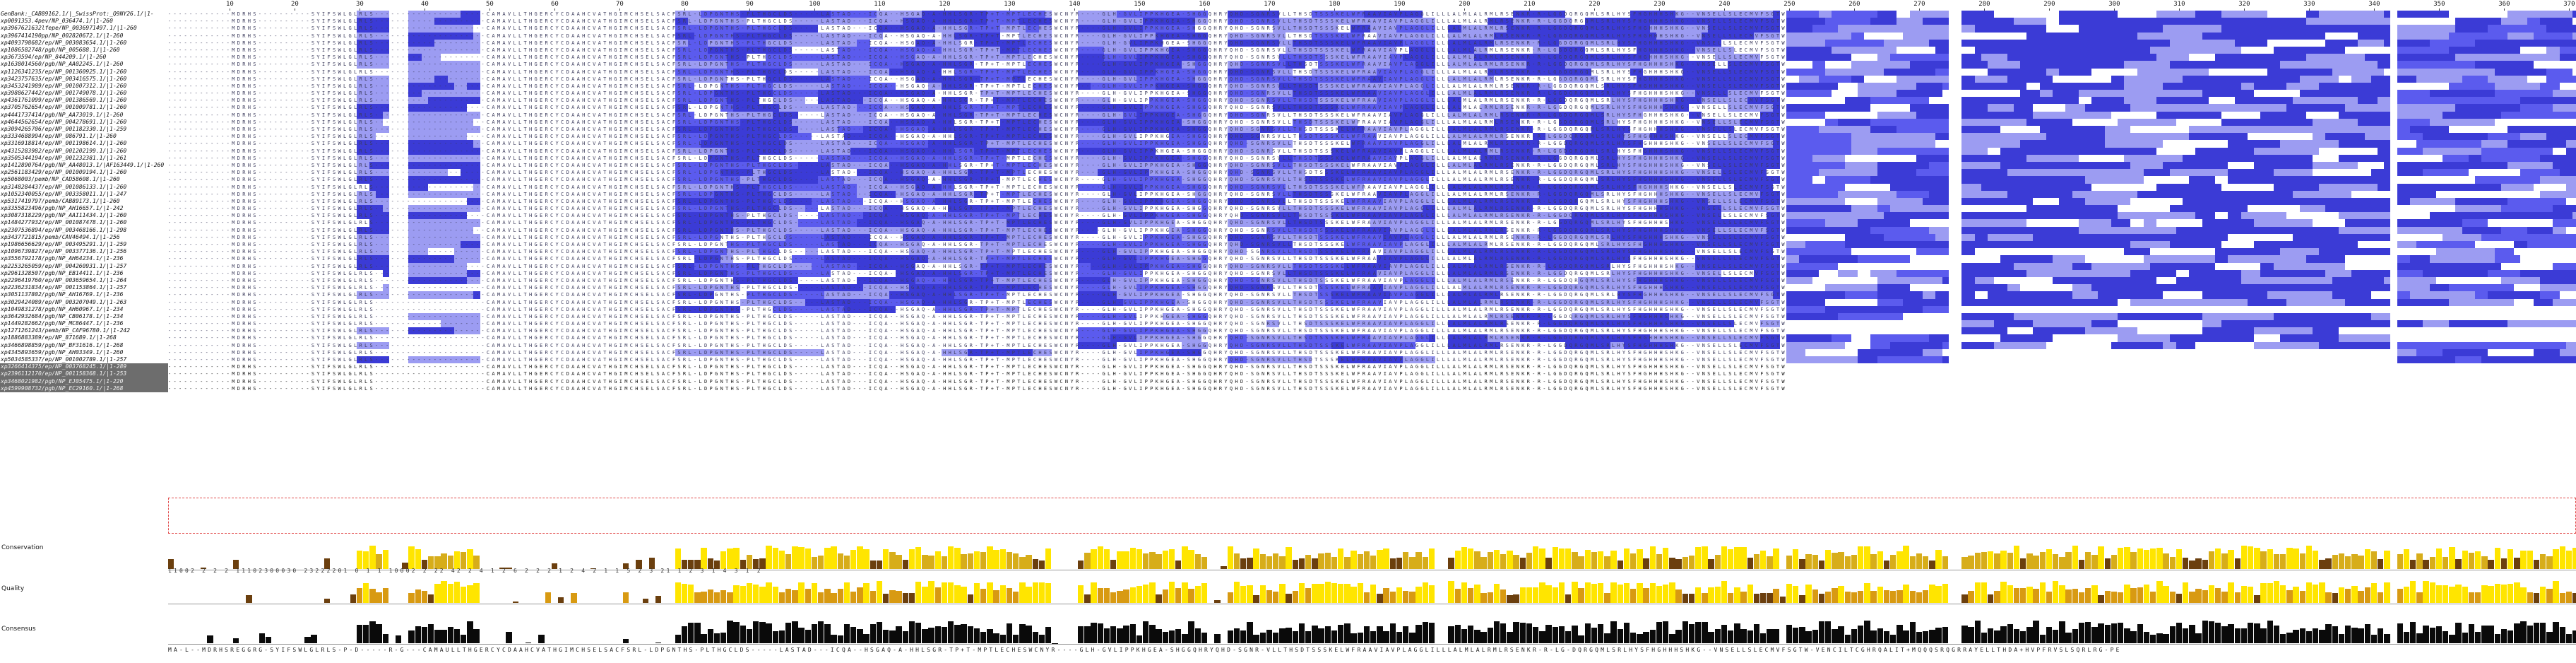 The height and width of the screenshot is (663, 2576). Describe the element at coordinates (64, 265) in the screenshot. I see `sequence-id: xp2253265059/ep/NP_004260931.1/|1-257` at that location.